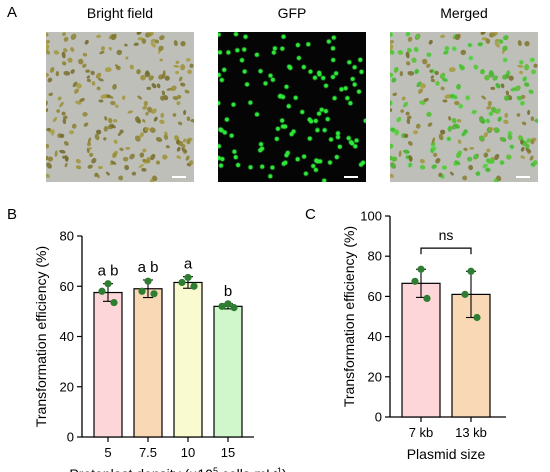 This screenshot has height=472, width=550. Describe the element at coordinates (375, 256) in the screenshot. I see `y-tick-label: 80` at that location.